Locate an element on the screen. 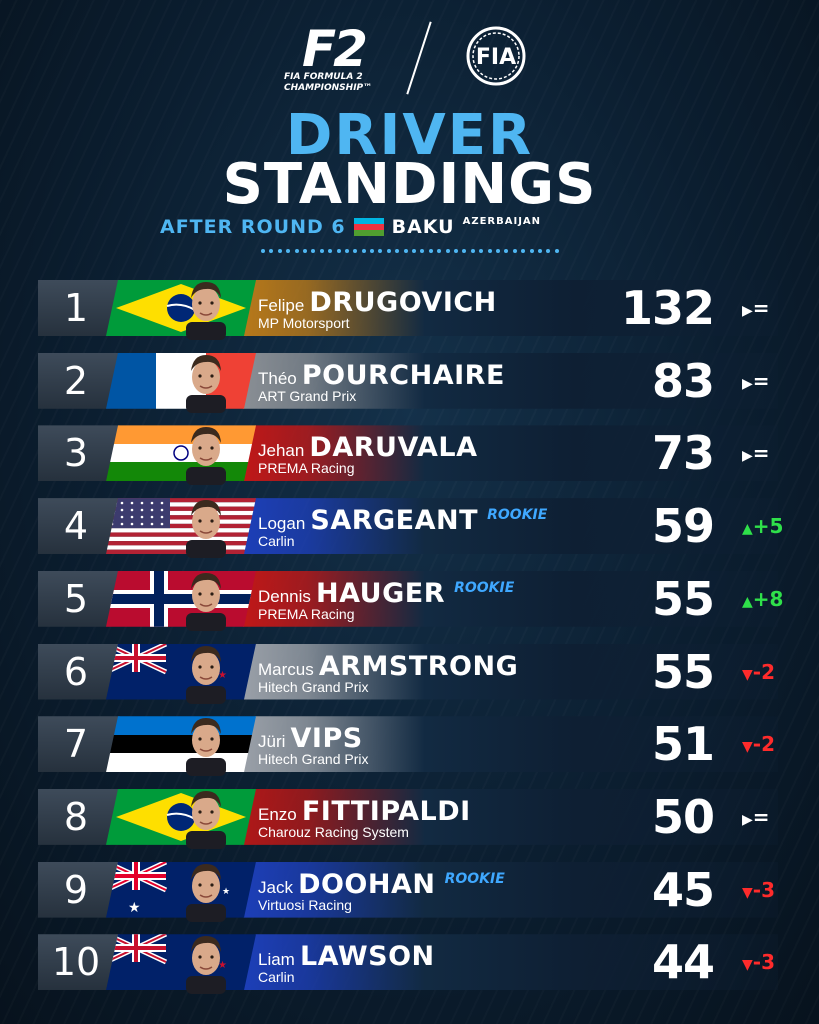 The image size is (819, 1024). driver-first-name: Jack is located at coordinates (275, 887).